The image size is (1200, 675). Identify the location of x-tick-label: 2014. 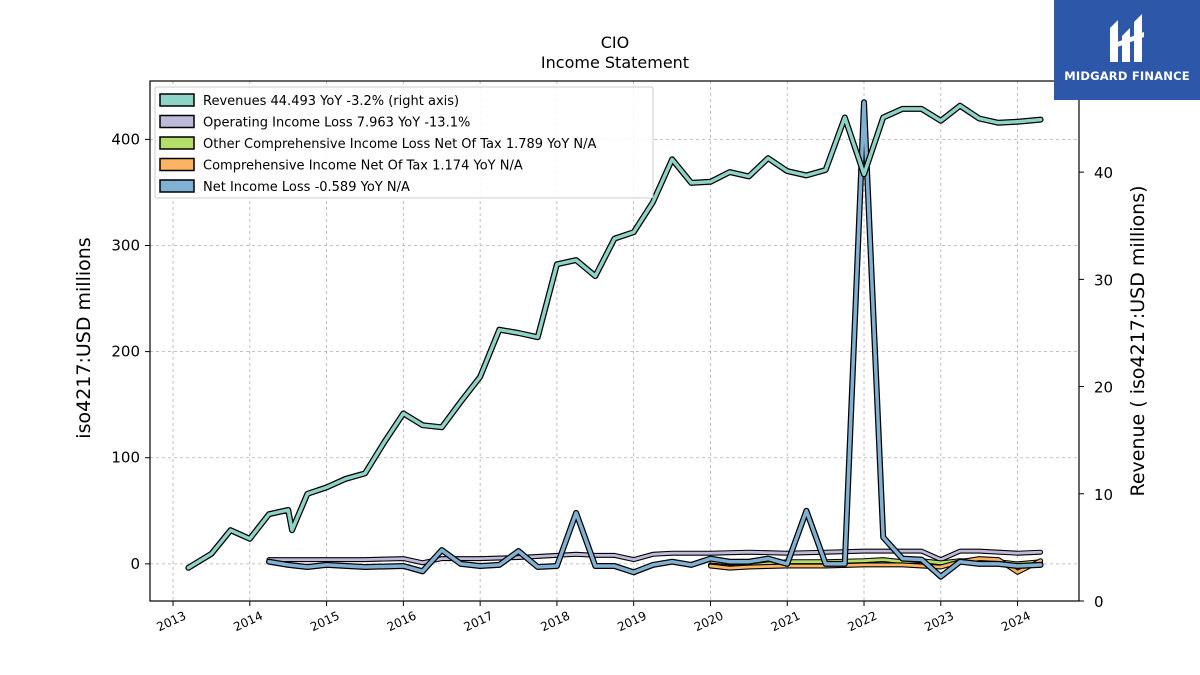
(248, 622).